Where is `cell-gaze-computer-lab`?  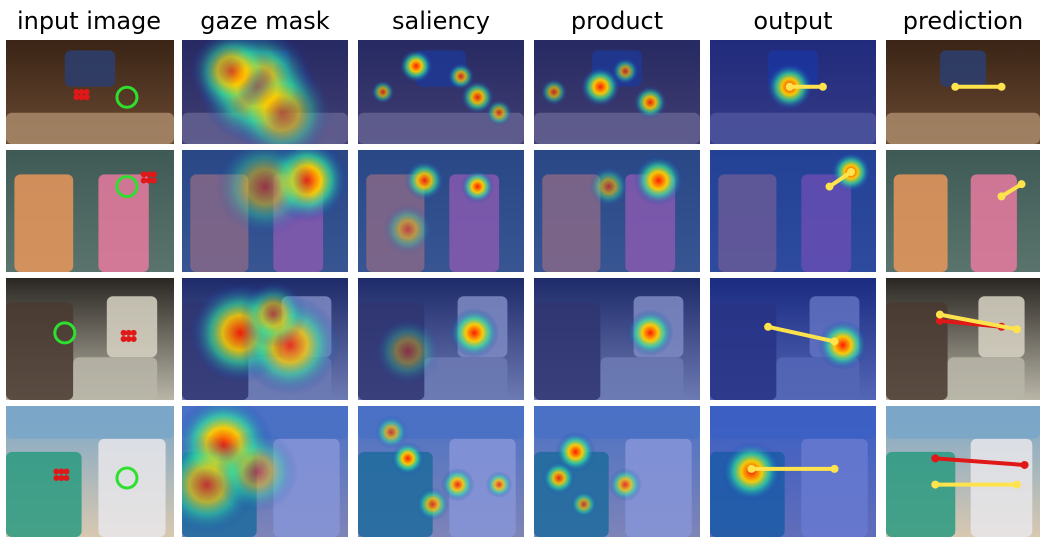 cell-gaze-computer-lab is located at coordinates (265, 339).